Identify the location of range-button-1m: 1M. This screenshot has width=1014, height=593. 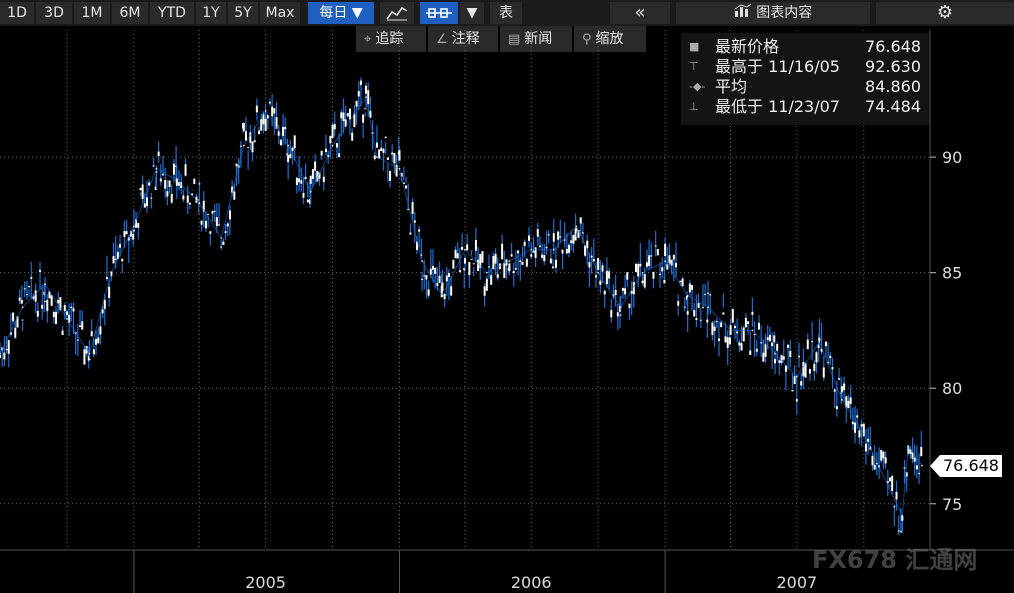
(92, 13).